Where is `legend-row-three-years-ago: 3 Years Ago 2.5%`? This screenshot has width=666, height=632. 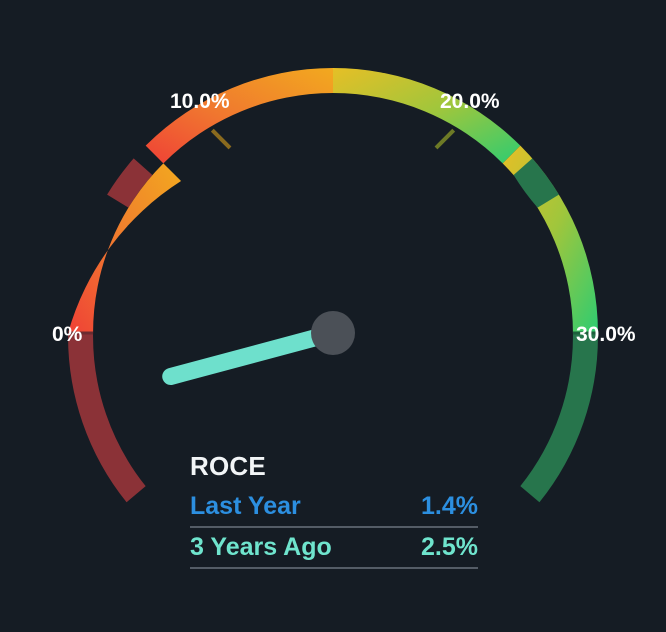 legend-row-three-years-ago: 3 Years Ago 2.5% is located at coordinates (334, 549).